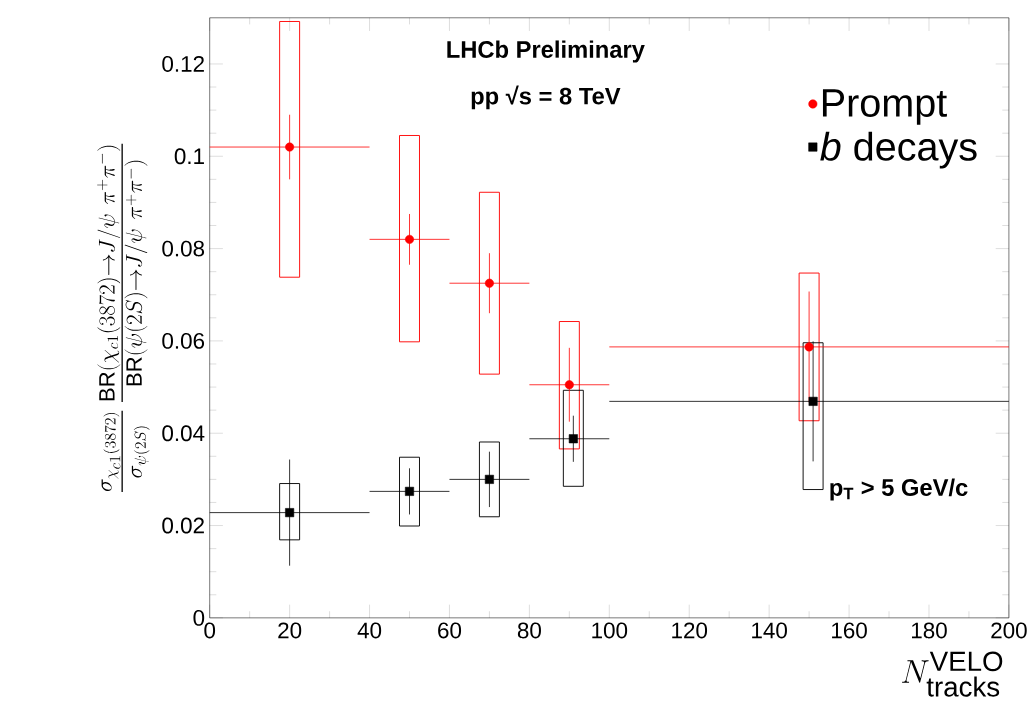 The width and height of the screenshot is (1032, 727). Describe the element at coordinates (849, 630) in the screenshot. I see `x-tick-label: 160` at that location.